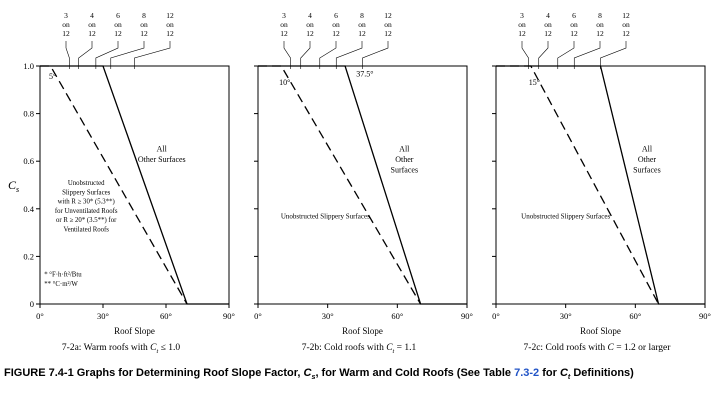  Describe the element at coordinates (161, 159) in the screenshot. I see `svg-text: Other Surfaces` at that location.